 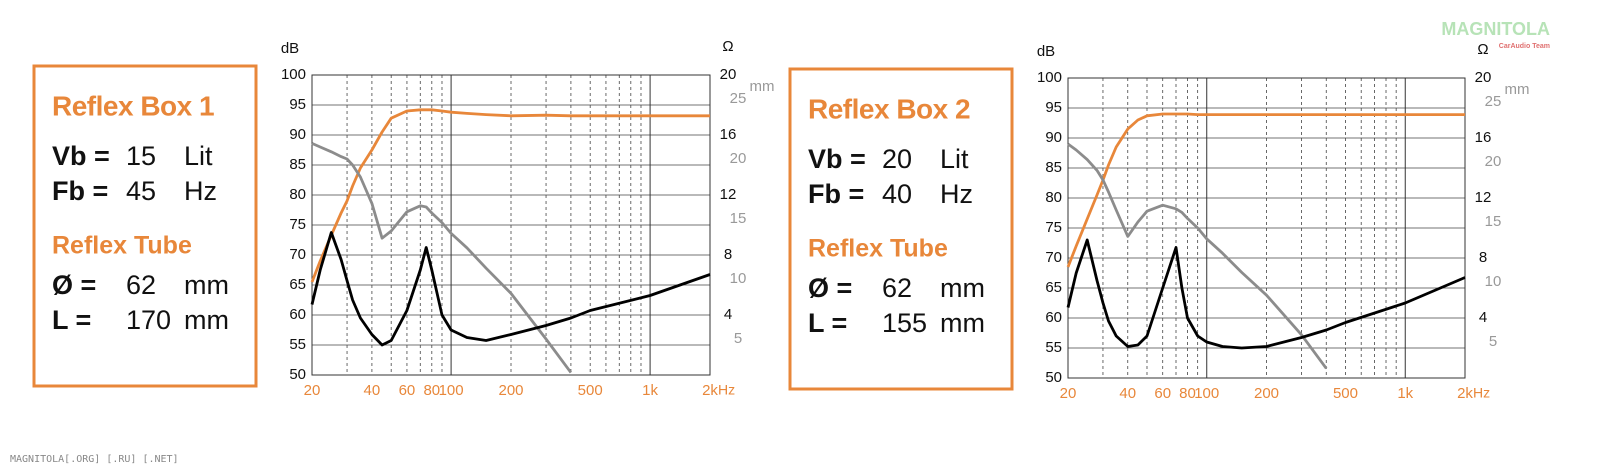 What do you see at coordinates (74, 285) in the screenshot?
I see `param-label: Ø =` at bounding box center [74, 285].